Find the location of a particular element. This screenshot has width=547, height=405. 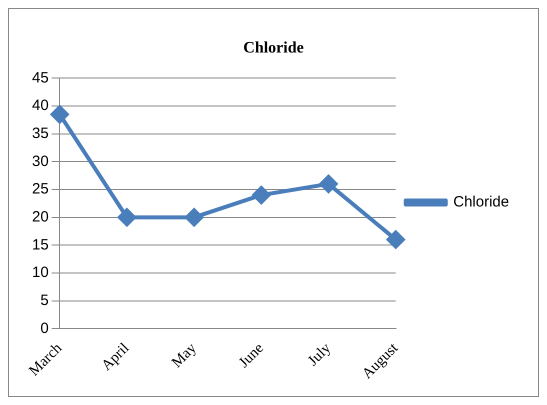

y-tick-label: 40 is located at coordinates (40, 105).